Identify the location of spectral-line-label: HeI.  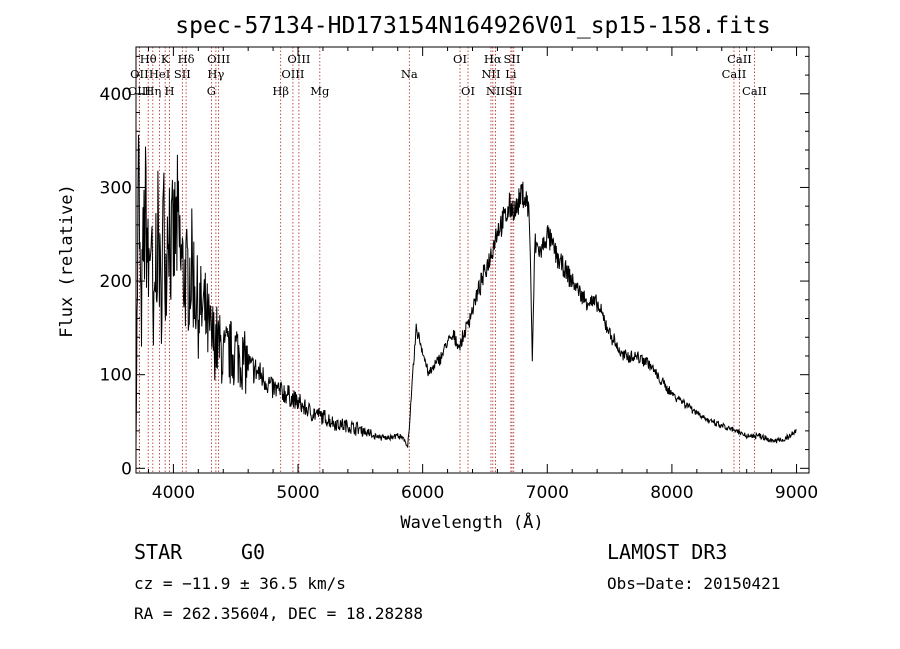
(159, 74).